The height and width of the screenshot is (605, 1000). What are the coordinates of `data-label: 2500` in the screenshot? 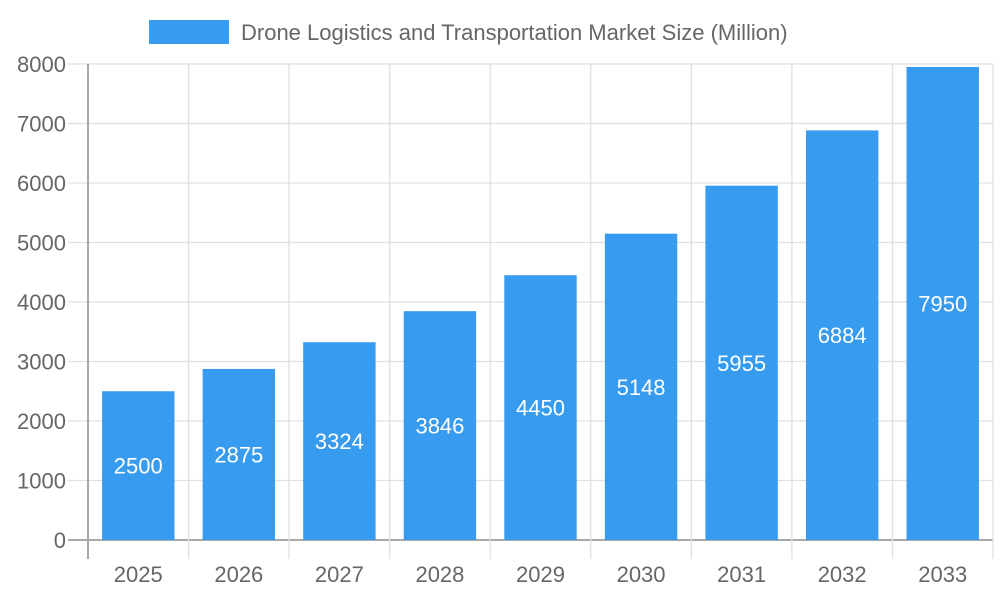 It's located at (138, 466).